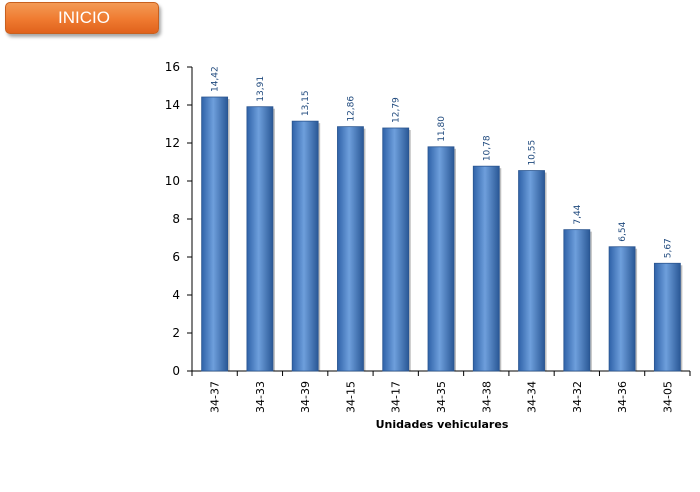 The width and height of the screenshot is (700, 492). I want to click on y-tick-label: 2, so click(176, 333).